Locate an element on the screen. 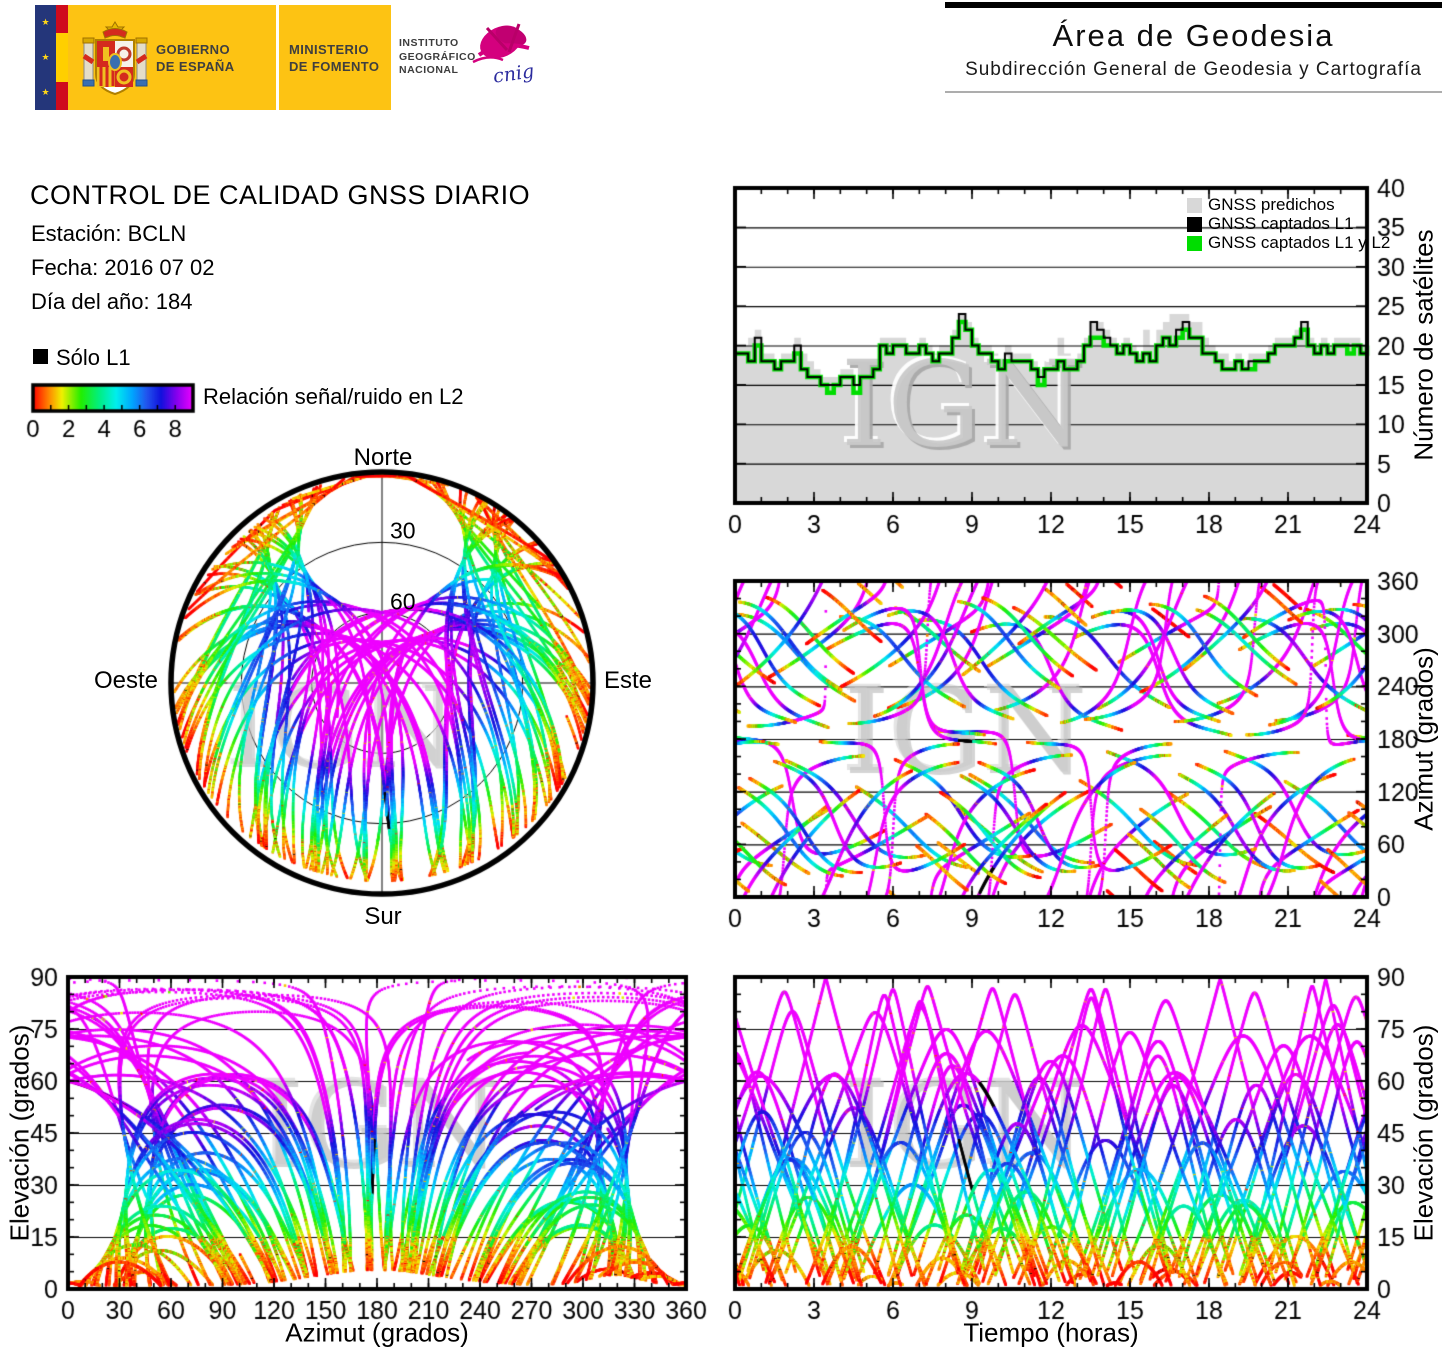  colorbar-label: Relación señal/ruido en L2 is located at coordinates (333, 396).